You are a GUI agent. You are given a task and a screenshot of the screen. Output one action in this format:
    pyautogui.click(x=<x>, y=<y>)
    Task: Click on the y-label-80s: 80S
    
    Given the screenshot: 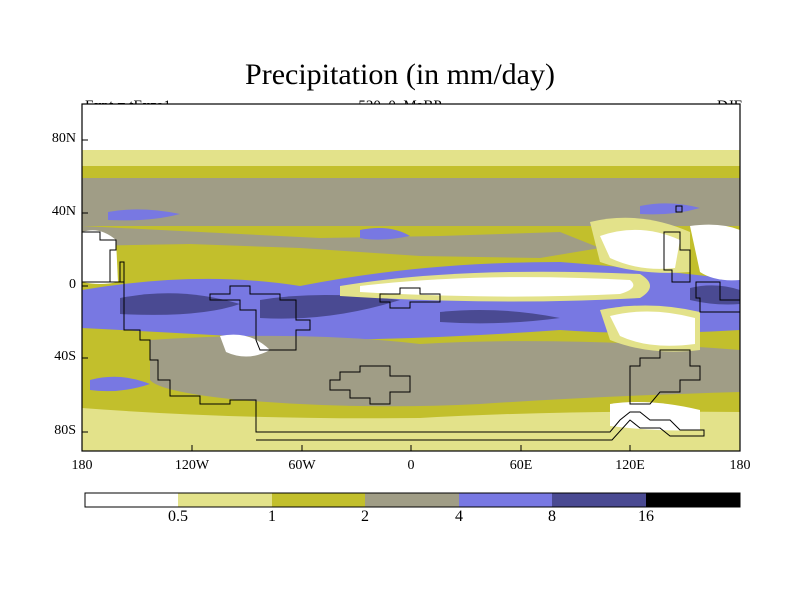 What is the action you would take?
    pyautogui.click(x=65, y=430)
    